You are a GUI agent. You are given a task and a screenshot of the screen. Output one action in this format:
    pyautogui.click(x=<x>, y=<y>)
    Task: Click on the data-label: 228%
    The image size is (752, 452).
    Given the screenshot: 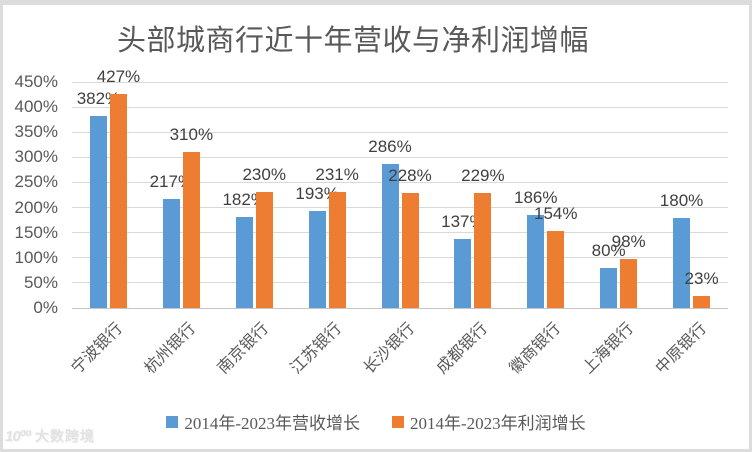 What is the action you would take?
    pyautogui.click(x=410, y=176)
    